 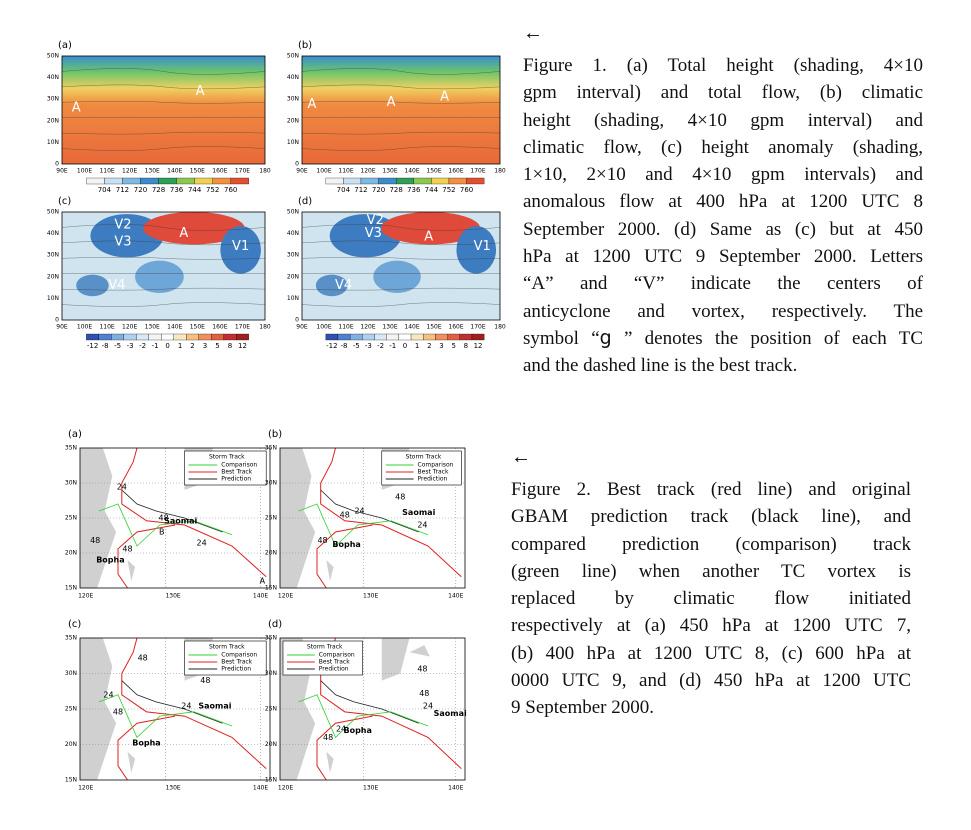 I want to click on lon-tick-label: 180, so click(x=500, y=171).